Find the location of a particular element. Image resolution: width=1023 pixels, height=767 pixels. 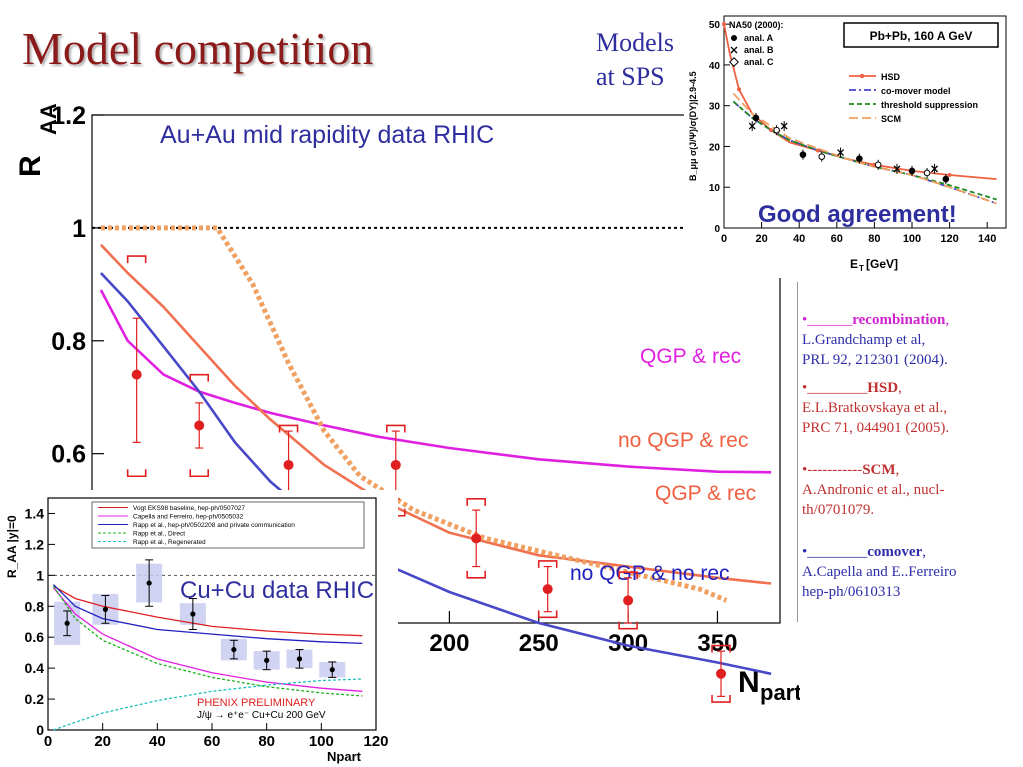

ref-line-1: A.Andronic et al., nucl- is located at coordinates (873, 490).